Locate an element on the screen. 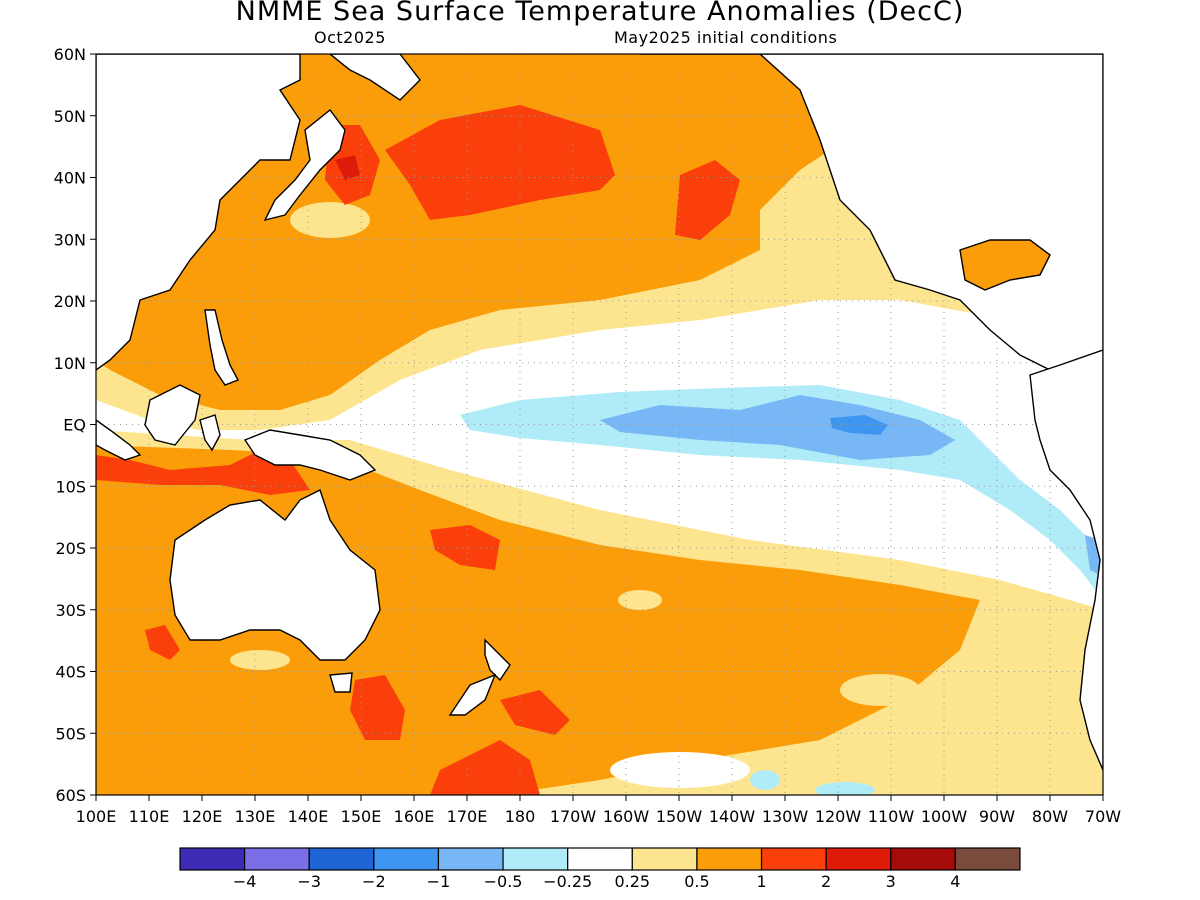 This screenshot has width=1200, height=900. lat-label: 10S is located at coordinates (70, 486).